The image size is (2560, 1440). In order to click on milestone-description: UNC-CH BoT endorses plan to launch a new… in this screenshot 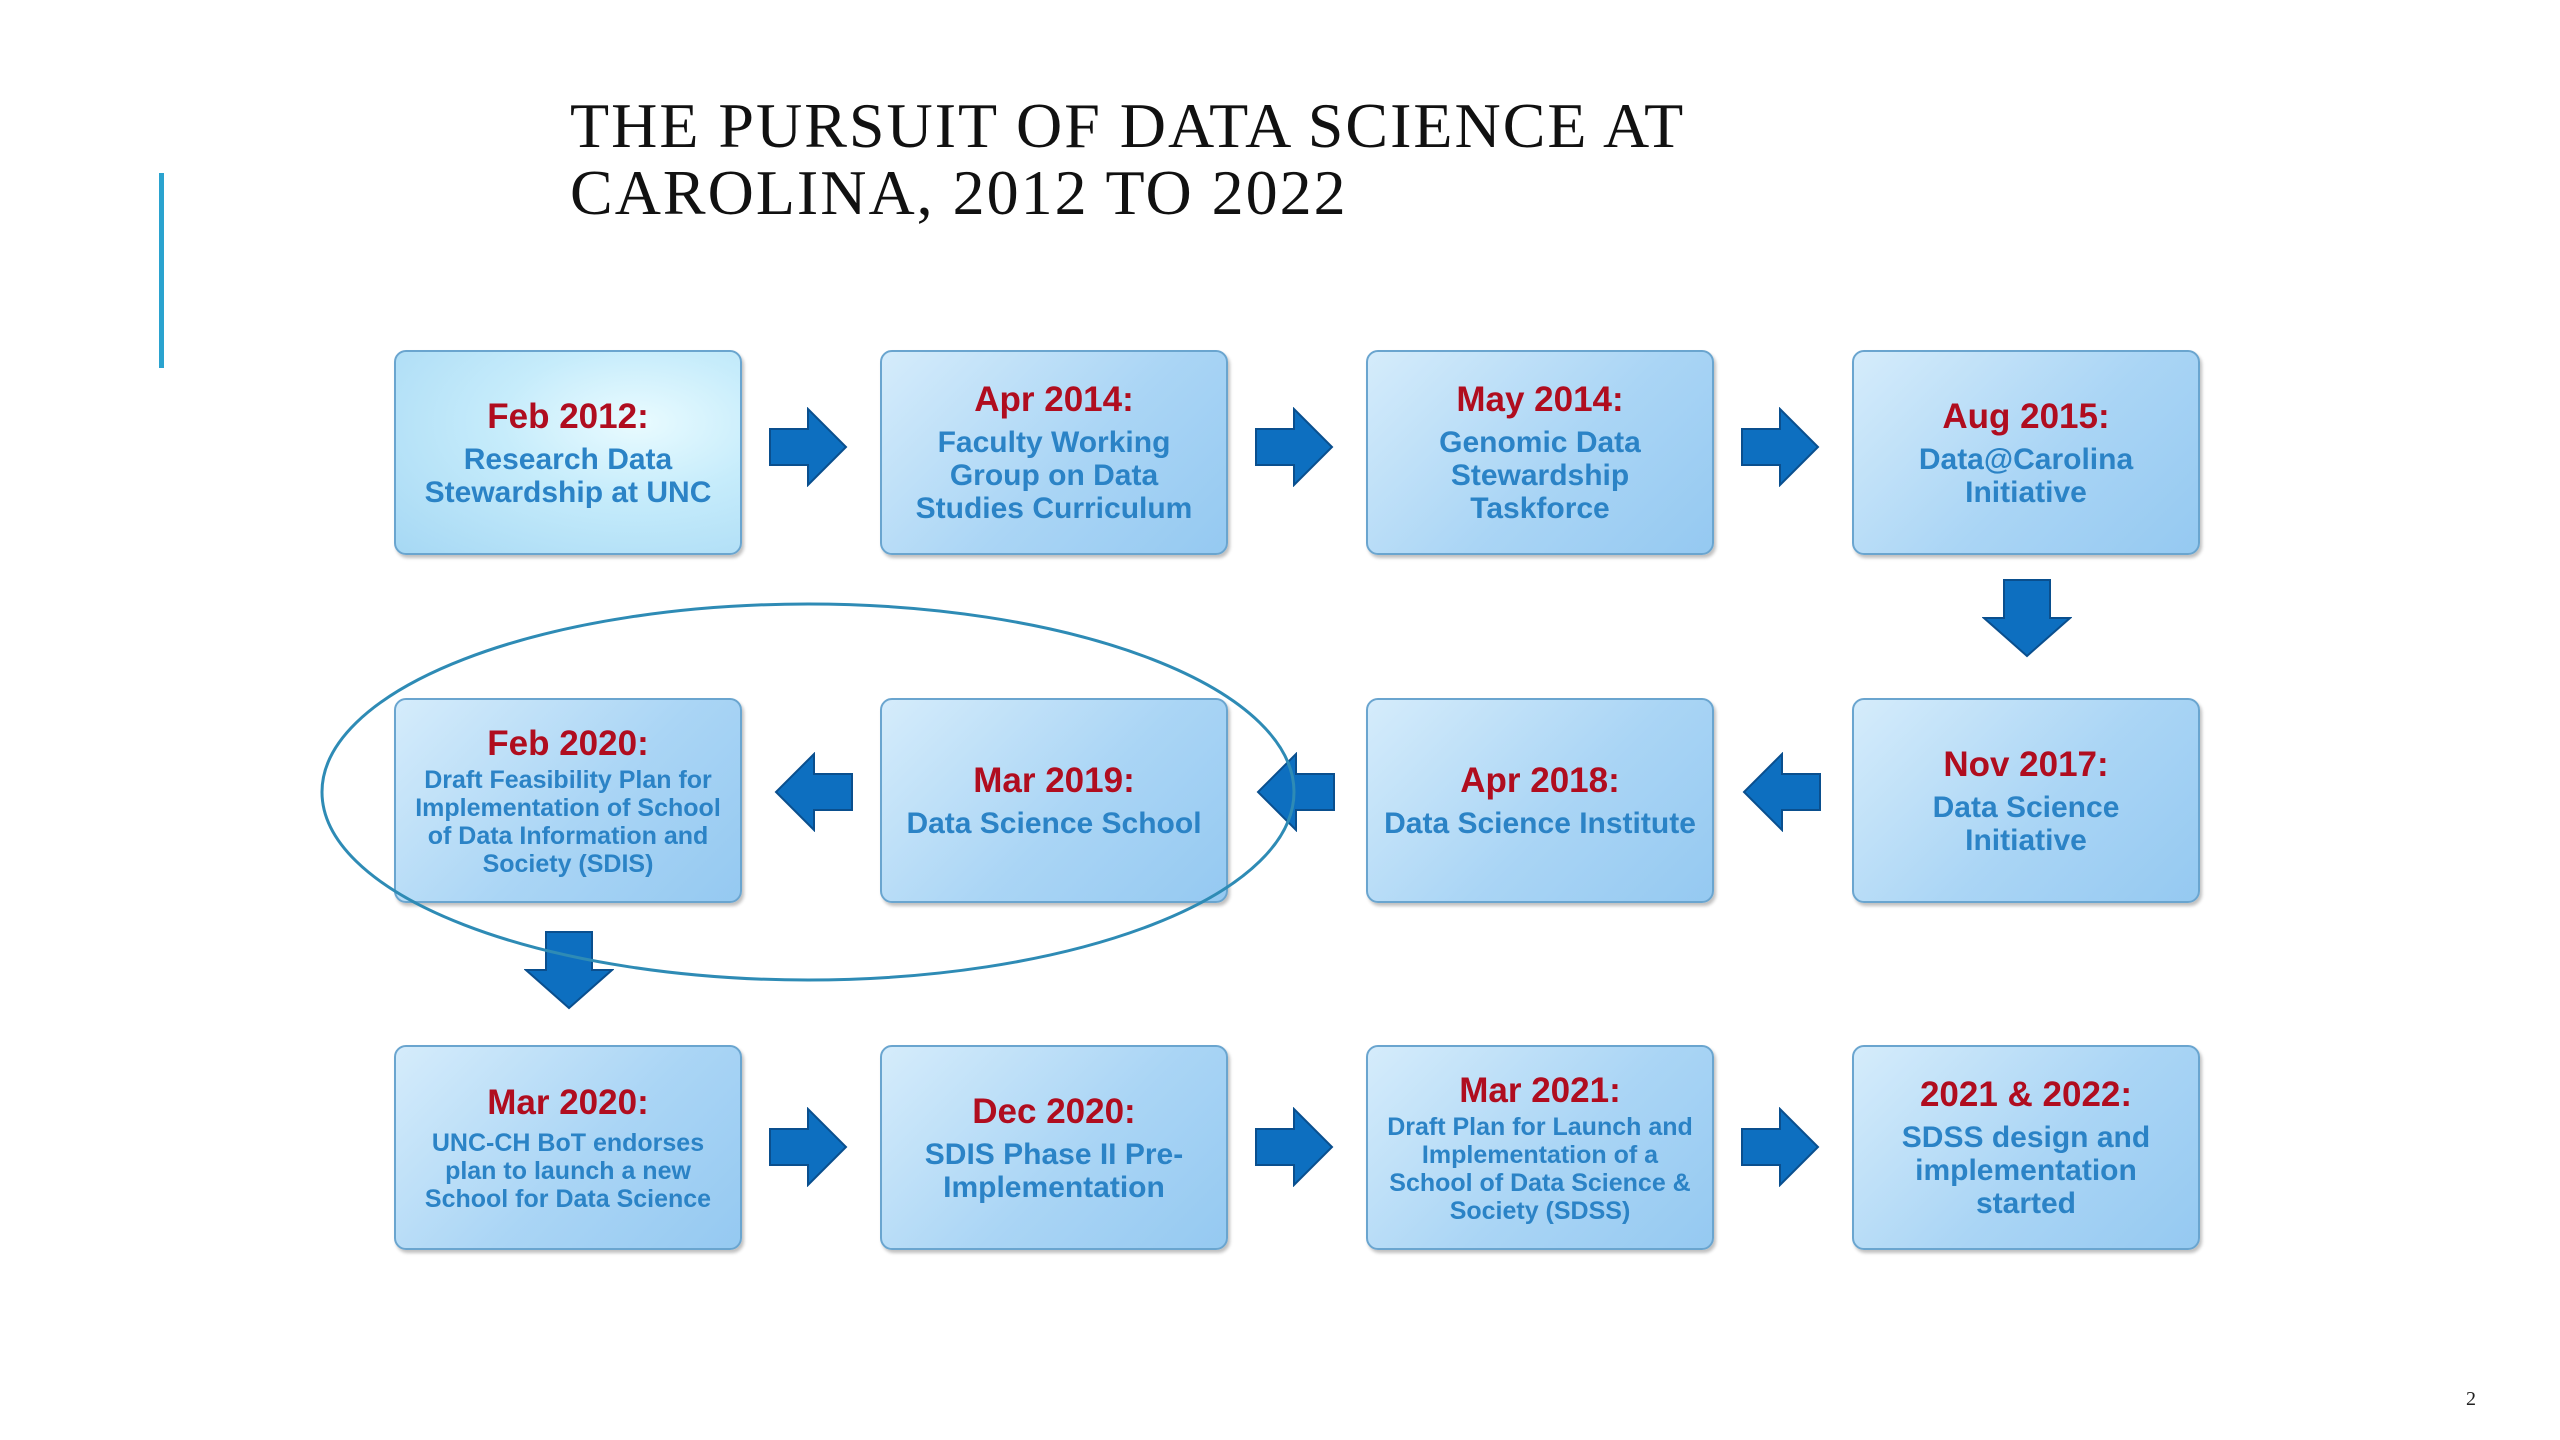, I will do `click(568, 1170)`.